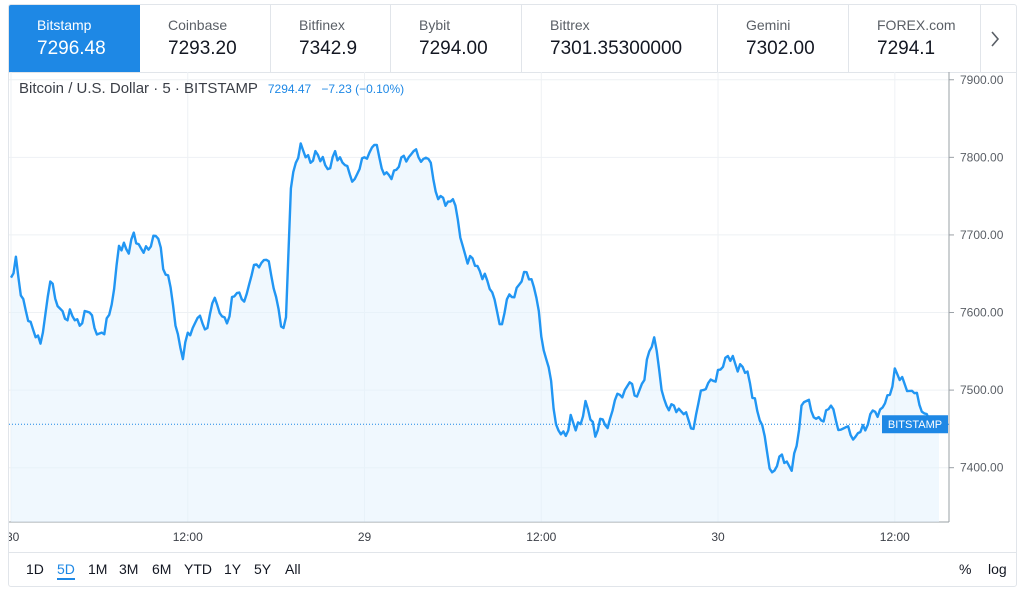  I want to click on exchange-name: FOREX.com, so click(916, 25).